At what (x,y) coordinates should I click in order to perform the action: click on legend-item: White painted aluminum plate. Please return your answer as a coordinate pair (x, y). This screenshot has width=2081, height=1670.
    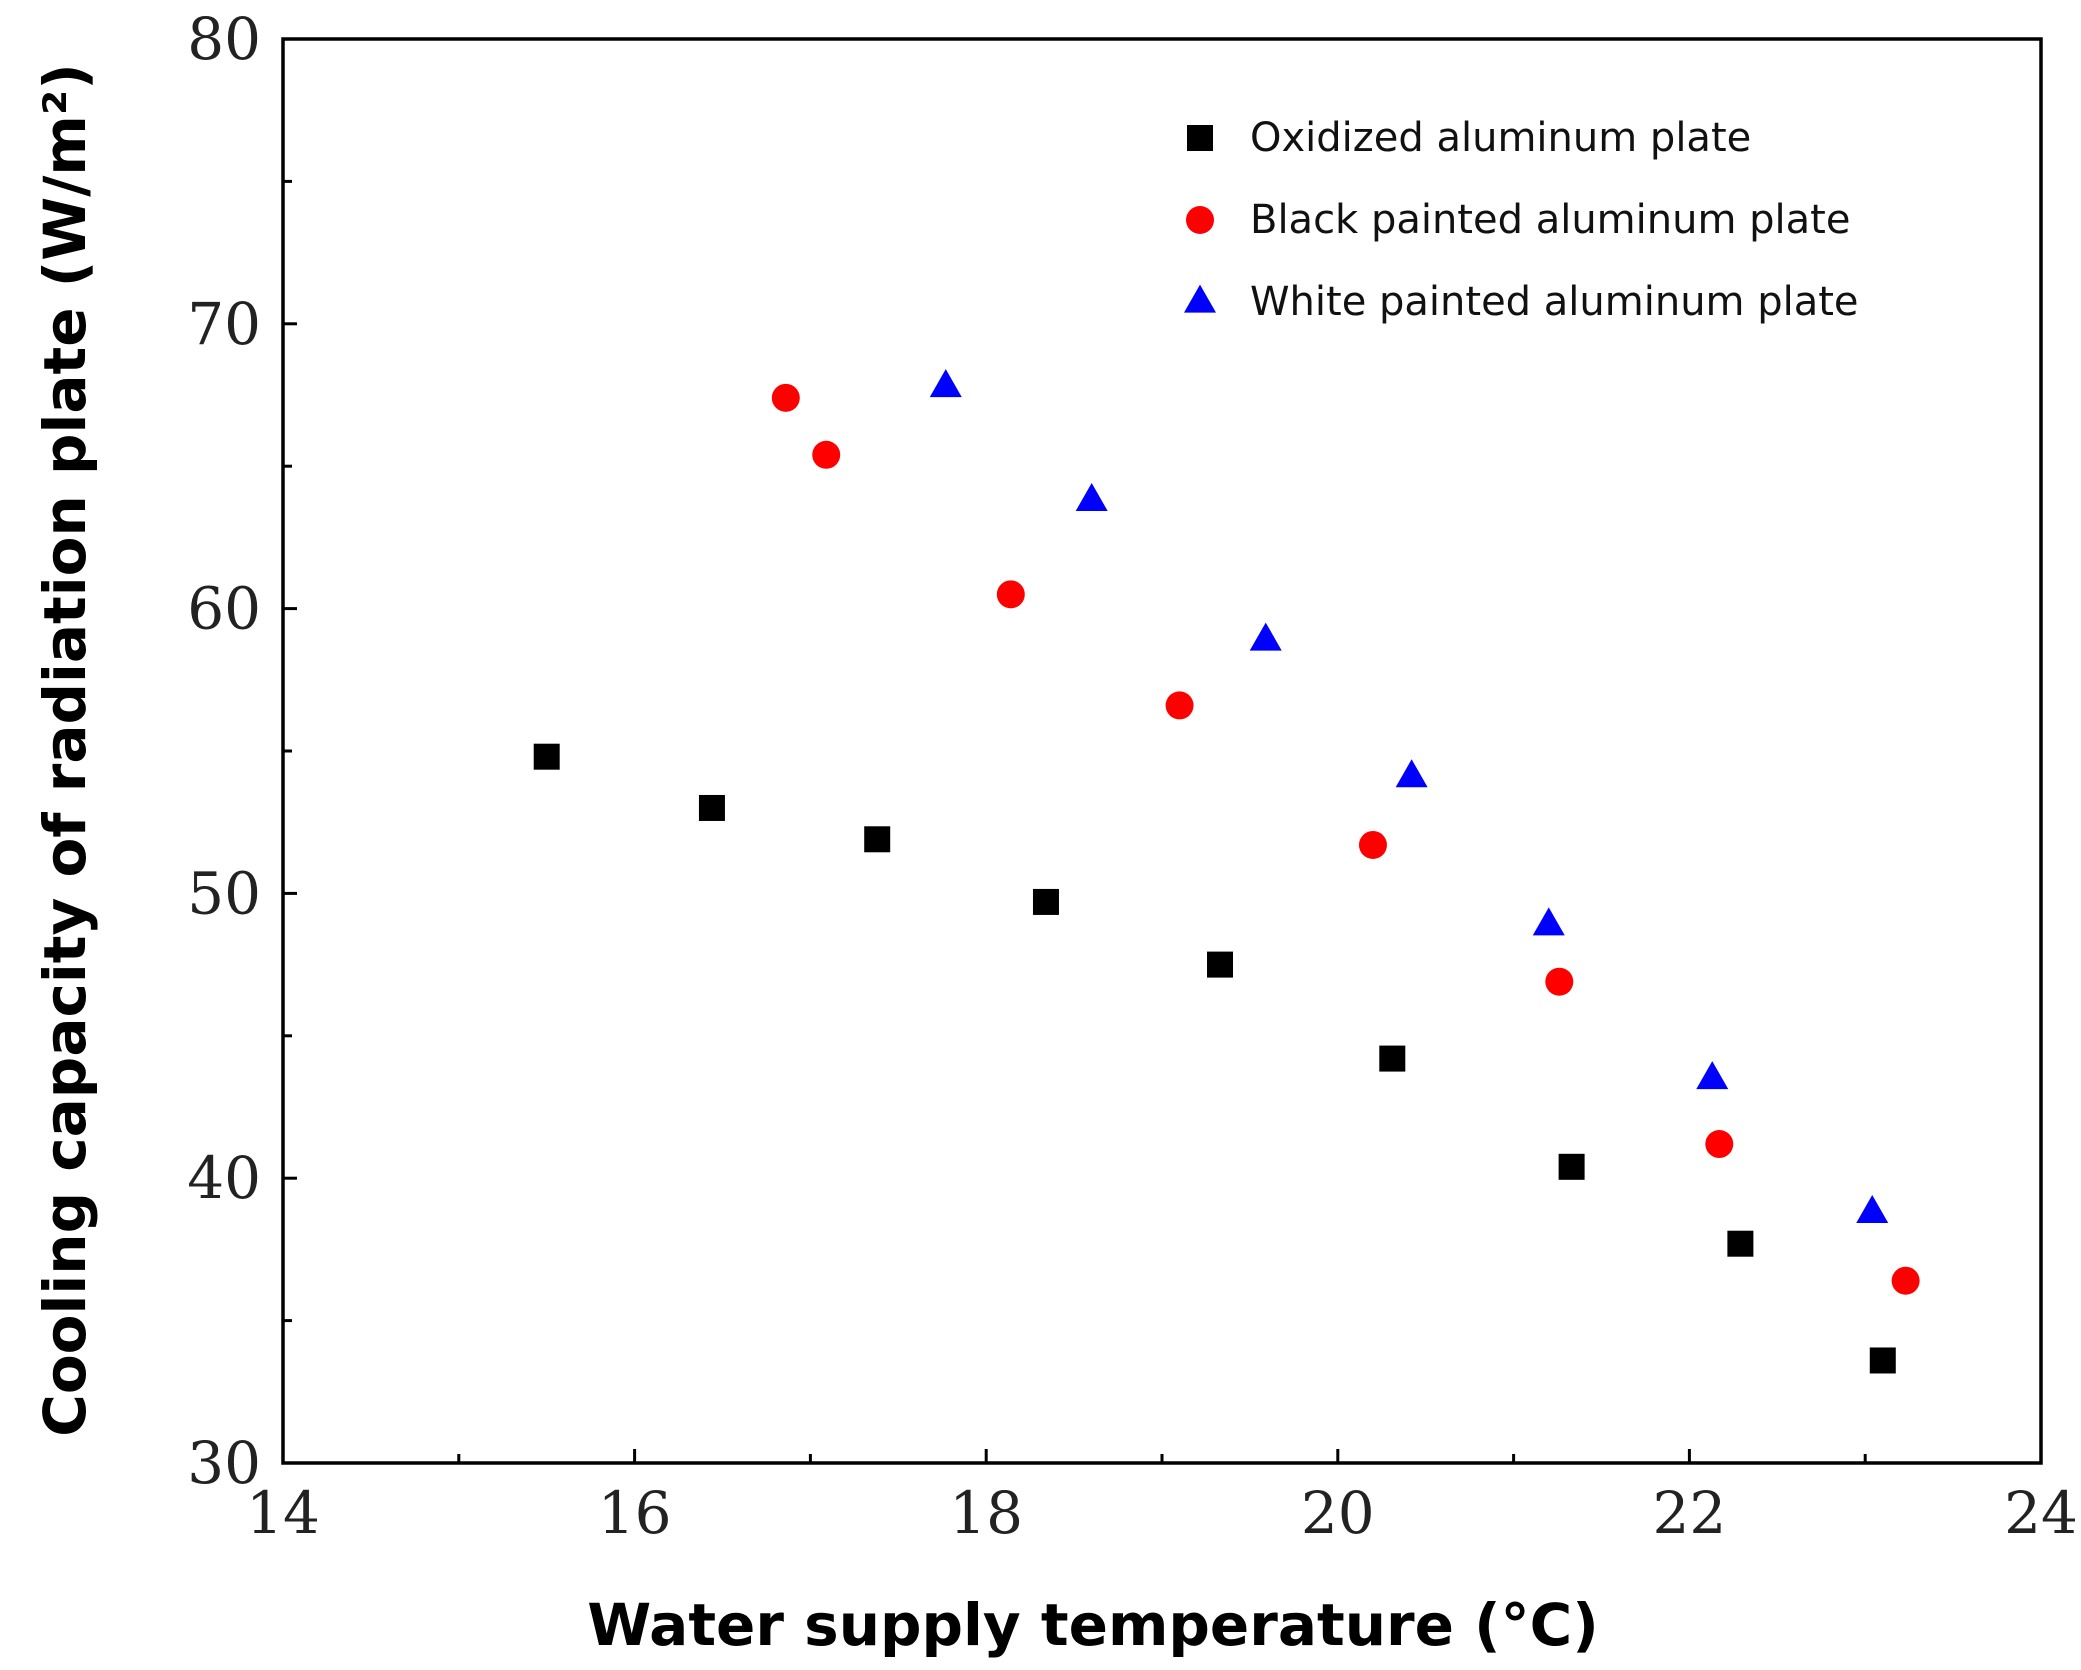
    Looking at the image, I should click on (1521, 302).